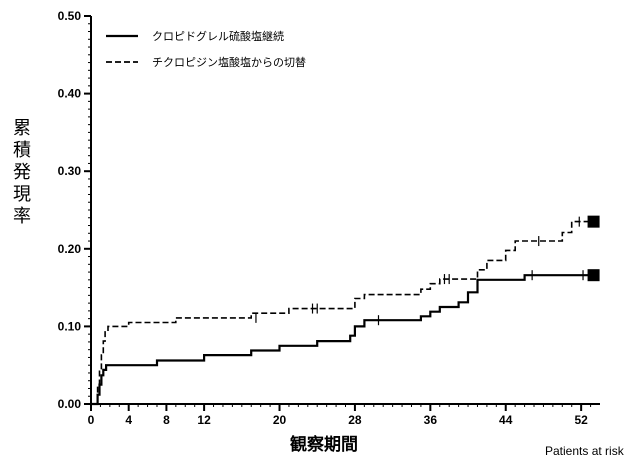  I want to click on x-tick-label: 36, so click(431, 420).